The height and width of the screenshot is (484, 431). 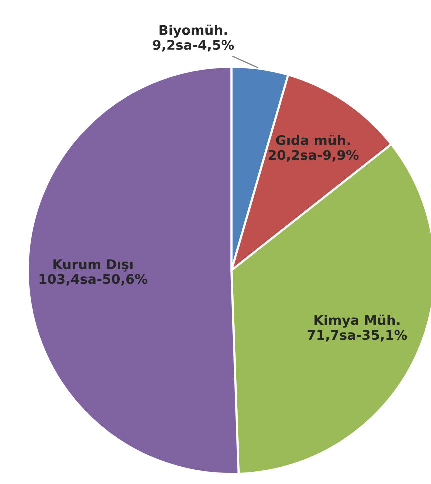 What do you see at coordinates (93, 266) in the screenshot?
I see `slice-label: Kurum Dışı` at bounding box center [93, 266].